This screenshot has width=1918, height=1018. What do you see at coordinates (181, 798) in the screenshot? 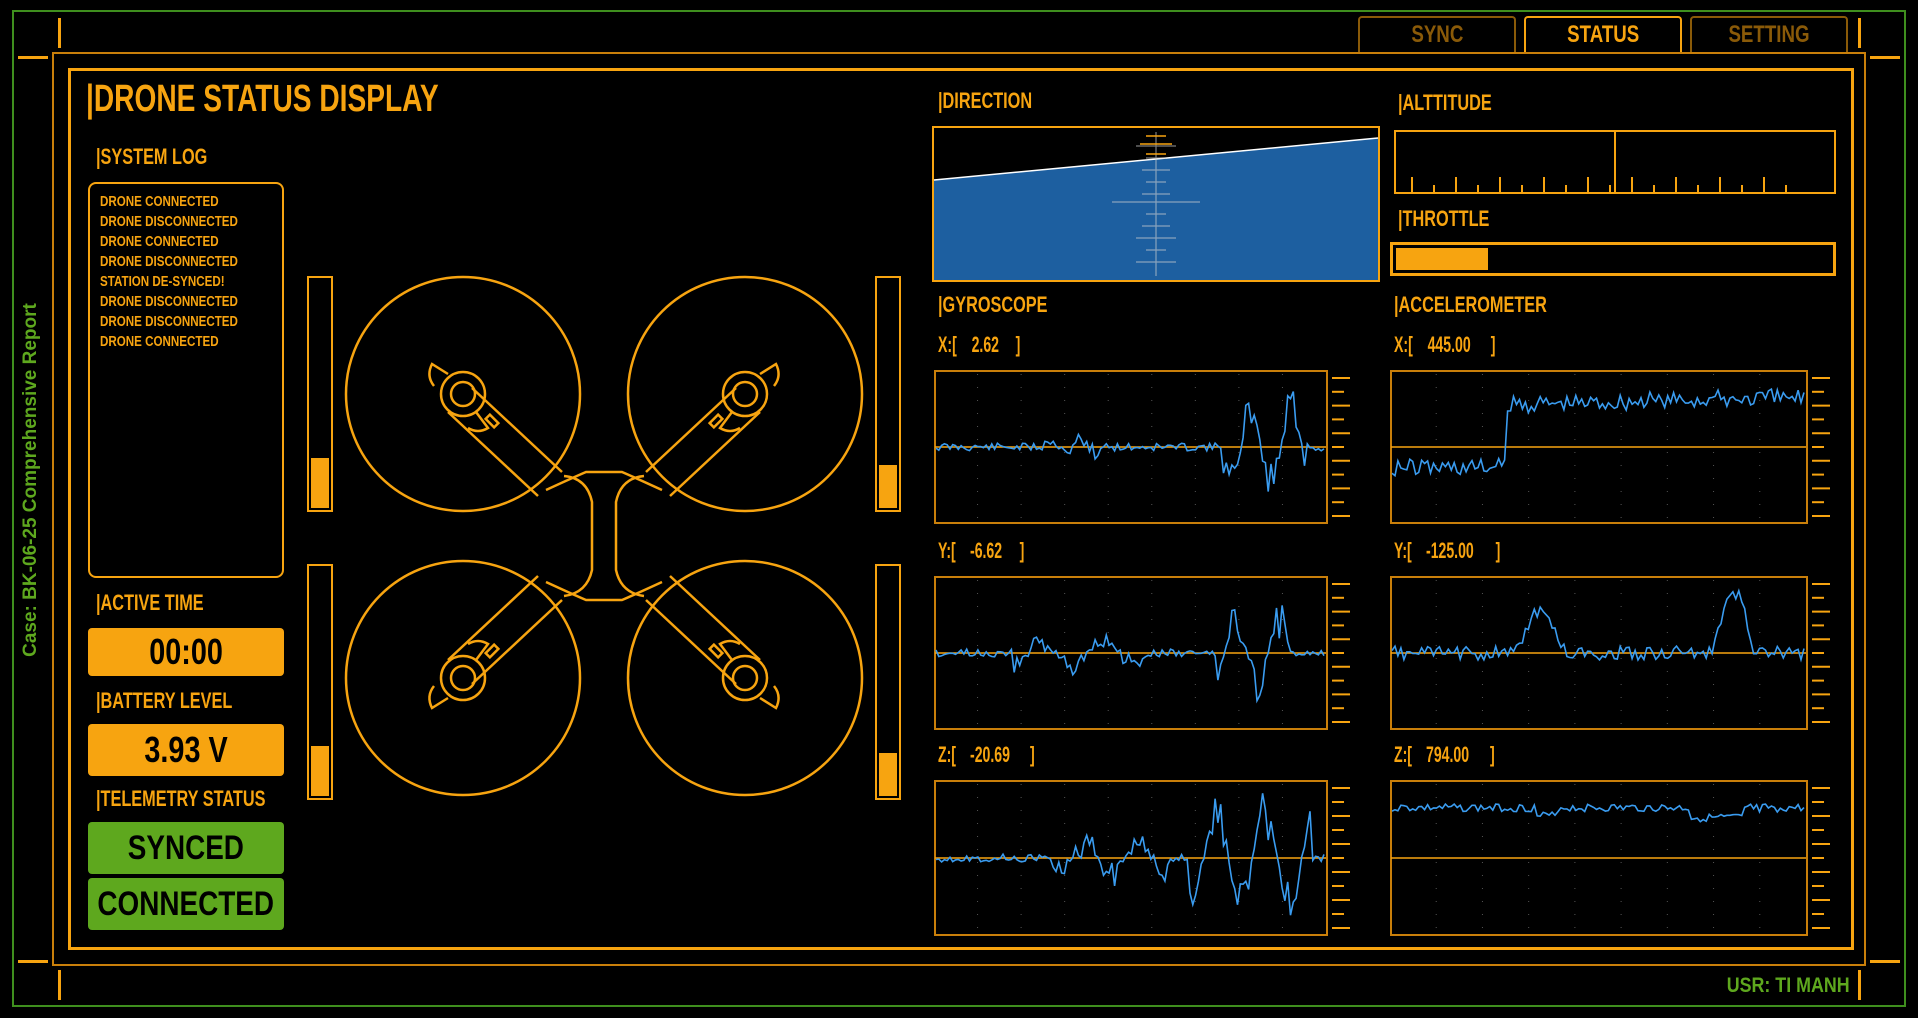
I see `telemetry-heading: |TELEMETRY STATUS` at bounding box center [181, 798].